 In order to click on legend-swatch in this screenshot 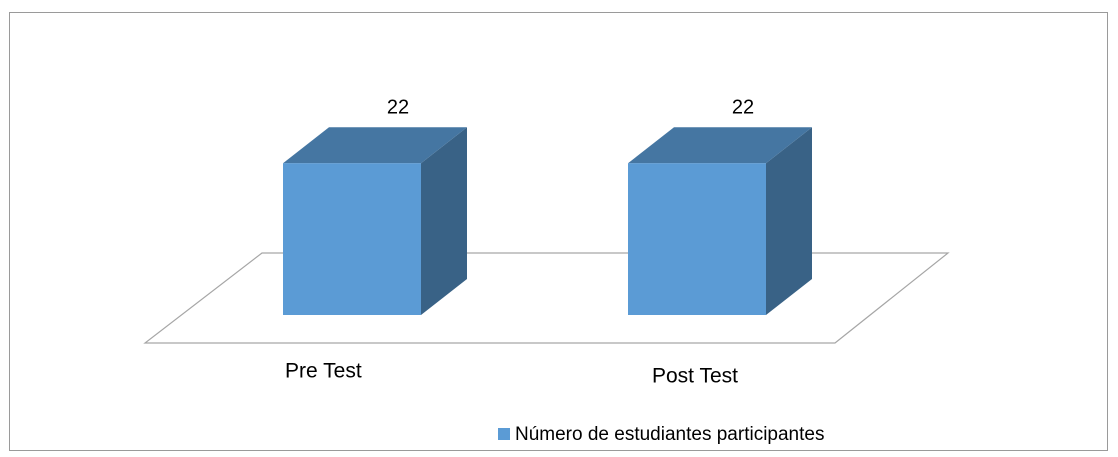, I will do `click(504, 434)`.